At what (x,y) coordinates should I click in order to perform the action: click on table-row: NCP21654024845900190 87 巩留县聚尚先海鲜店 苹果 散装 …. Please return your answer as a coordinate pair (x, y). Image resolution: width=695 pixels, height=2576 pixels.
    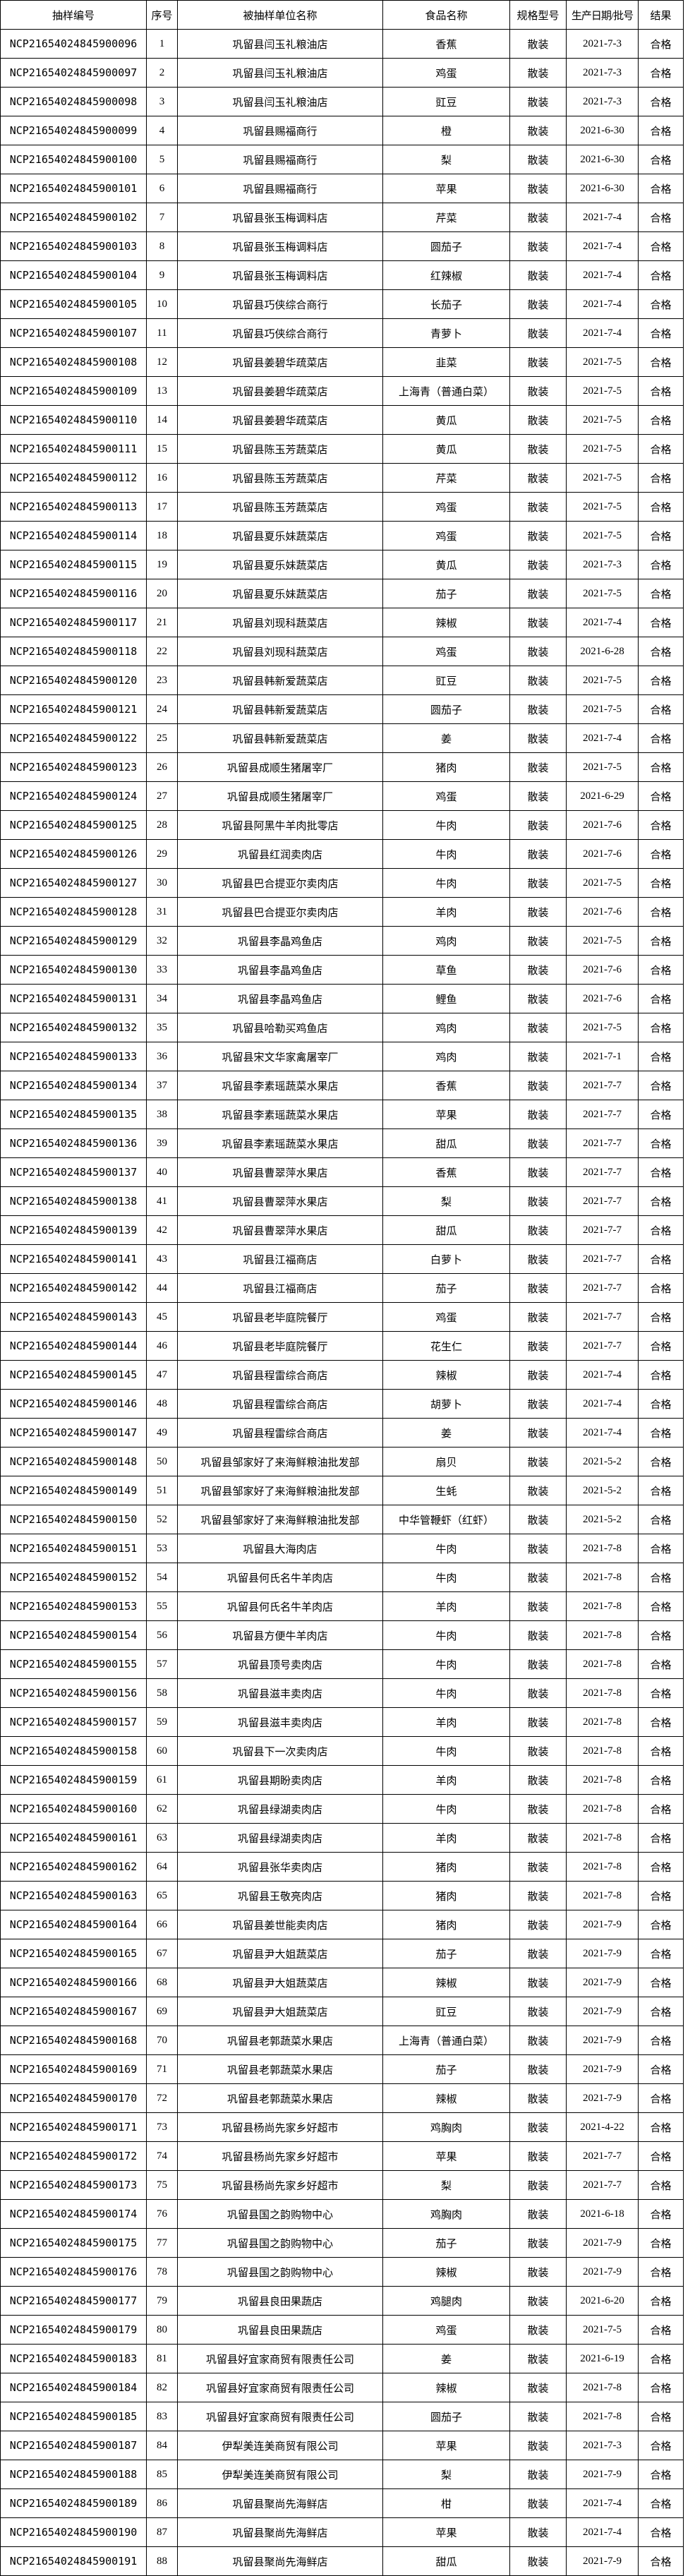
    Looking at the image, I should click on (342, 2532).